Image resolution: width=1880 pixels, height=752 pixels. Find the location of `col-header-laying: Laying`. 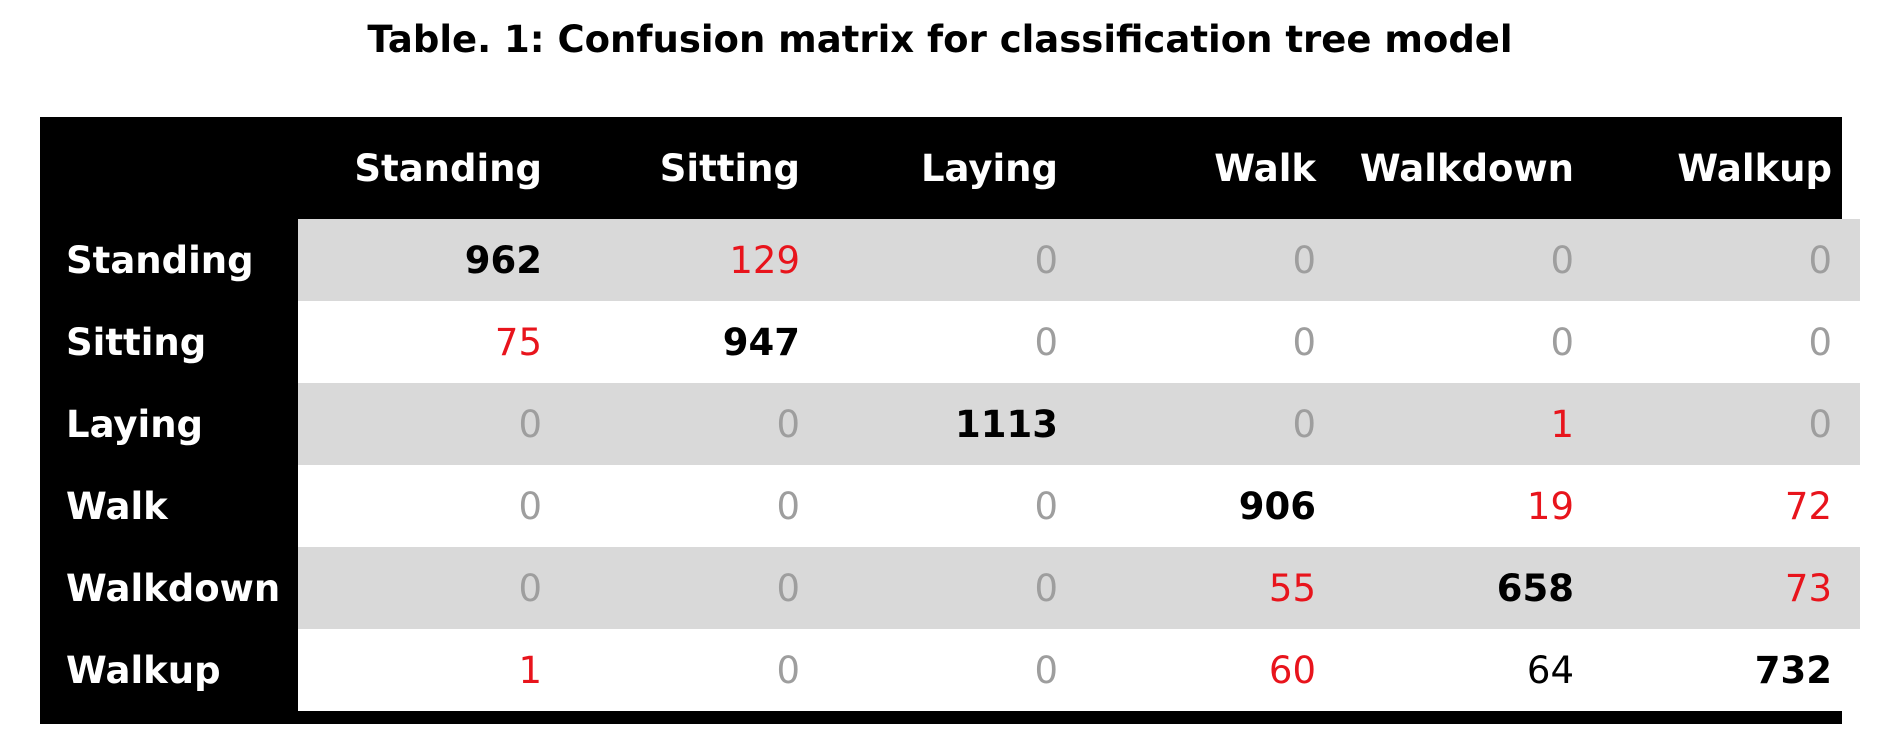

col-header-laying: Laying is located at coordinates (989, 168).